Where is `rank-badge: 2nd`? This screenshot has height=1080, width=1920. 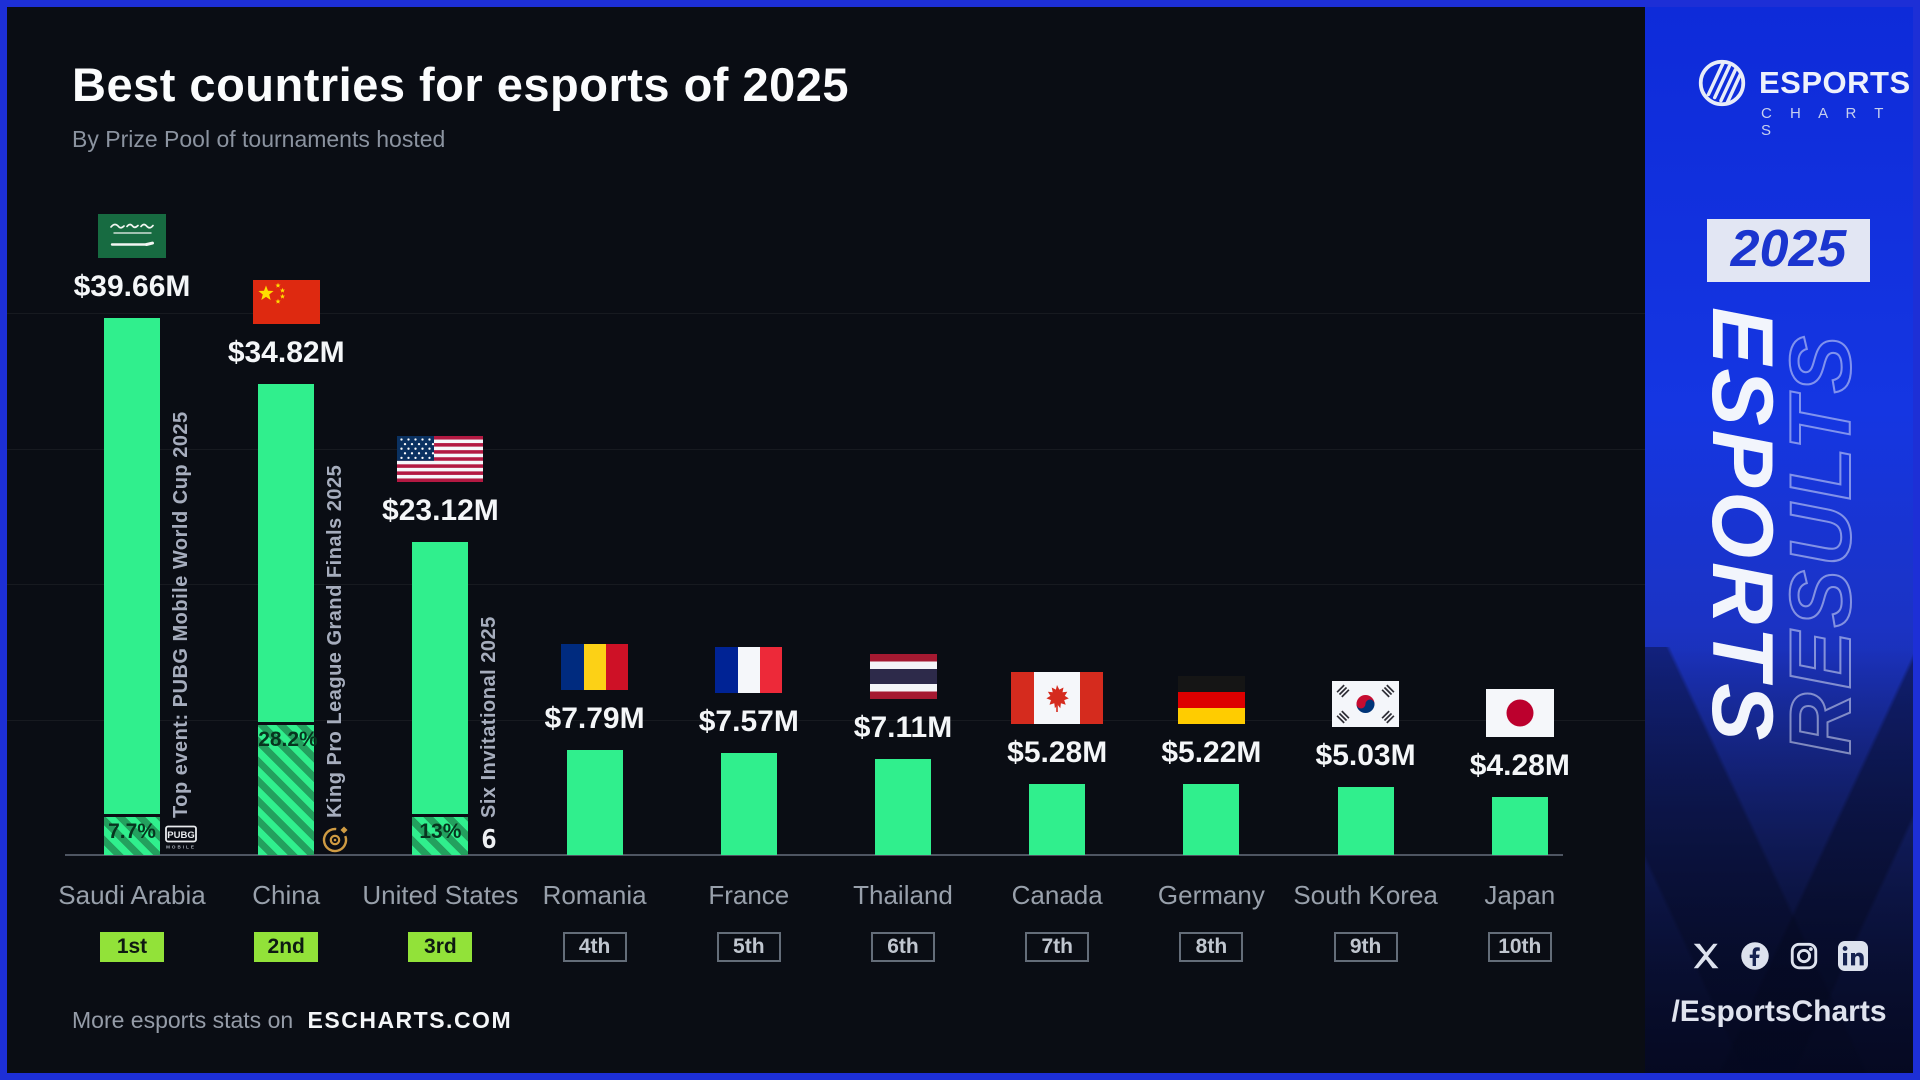
rank-badge: 2nd is located at coordinates (286, 947).